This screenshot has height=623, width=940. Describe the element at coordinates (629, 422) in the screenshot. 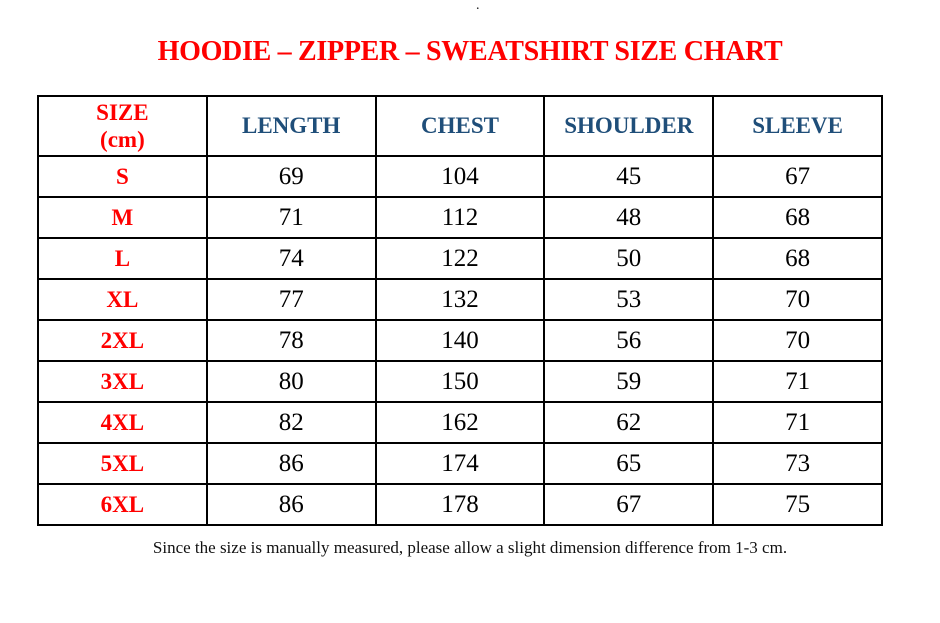

I see `shoulder-value: 62` at that location.